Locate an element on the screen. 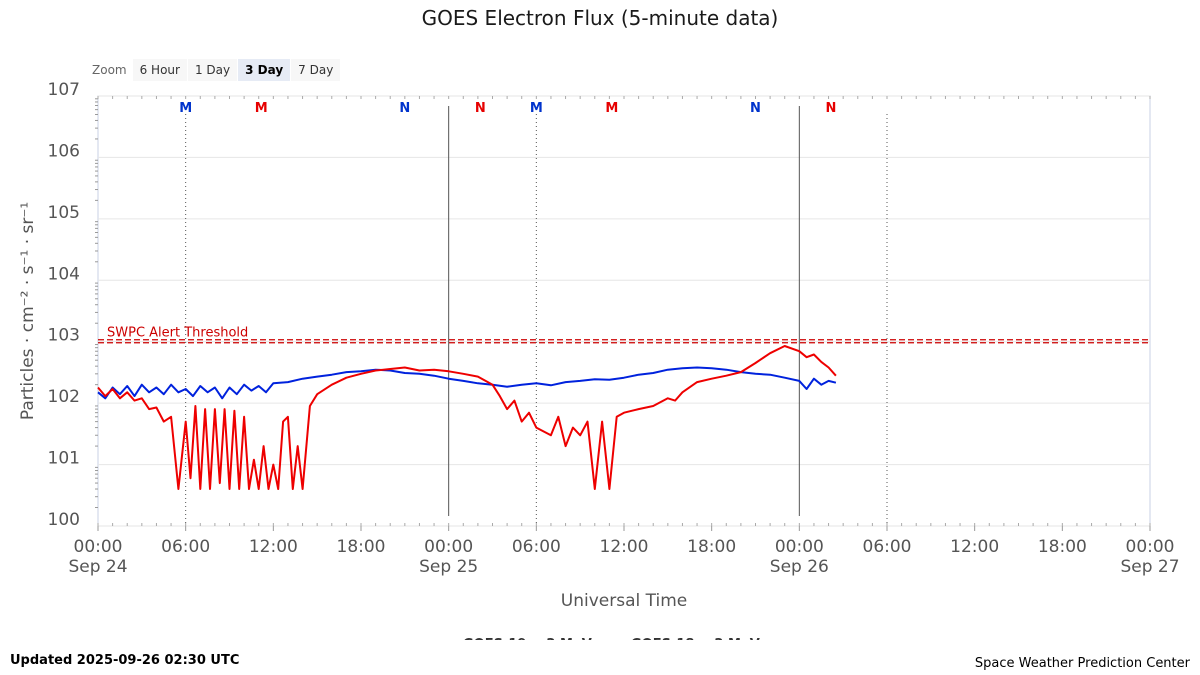 The image size is (1200, 675). y-axis-title: Particles · cm⁻² · s⁻¹ · sr⁻¹ is located at coordinates (28, 311).